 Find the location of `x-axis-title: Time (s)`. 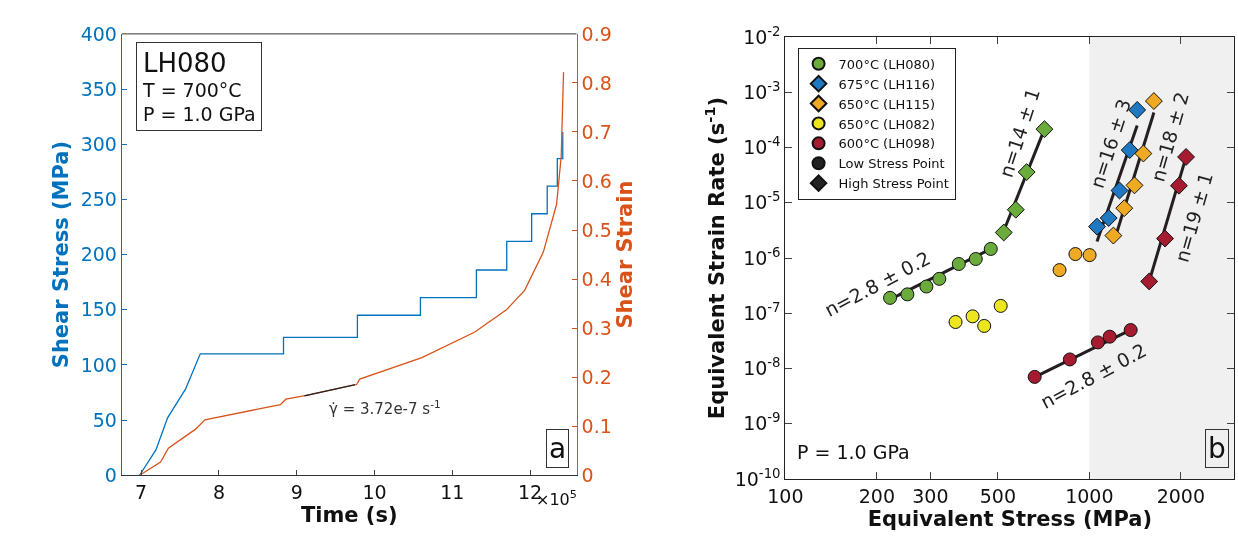

x-axis-title: Time (s) is located at coordinates (349, 515).